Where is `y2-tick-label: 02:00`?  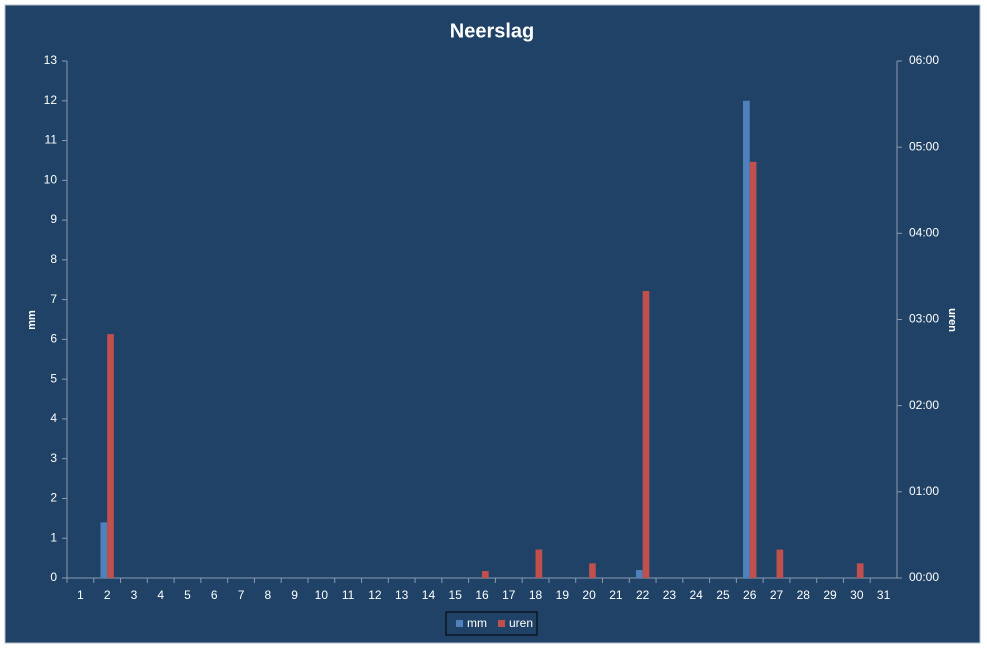 y2-tick-label: 02:00 is located at coordinates (924, 405).